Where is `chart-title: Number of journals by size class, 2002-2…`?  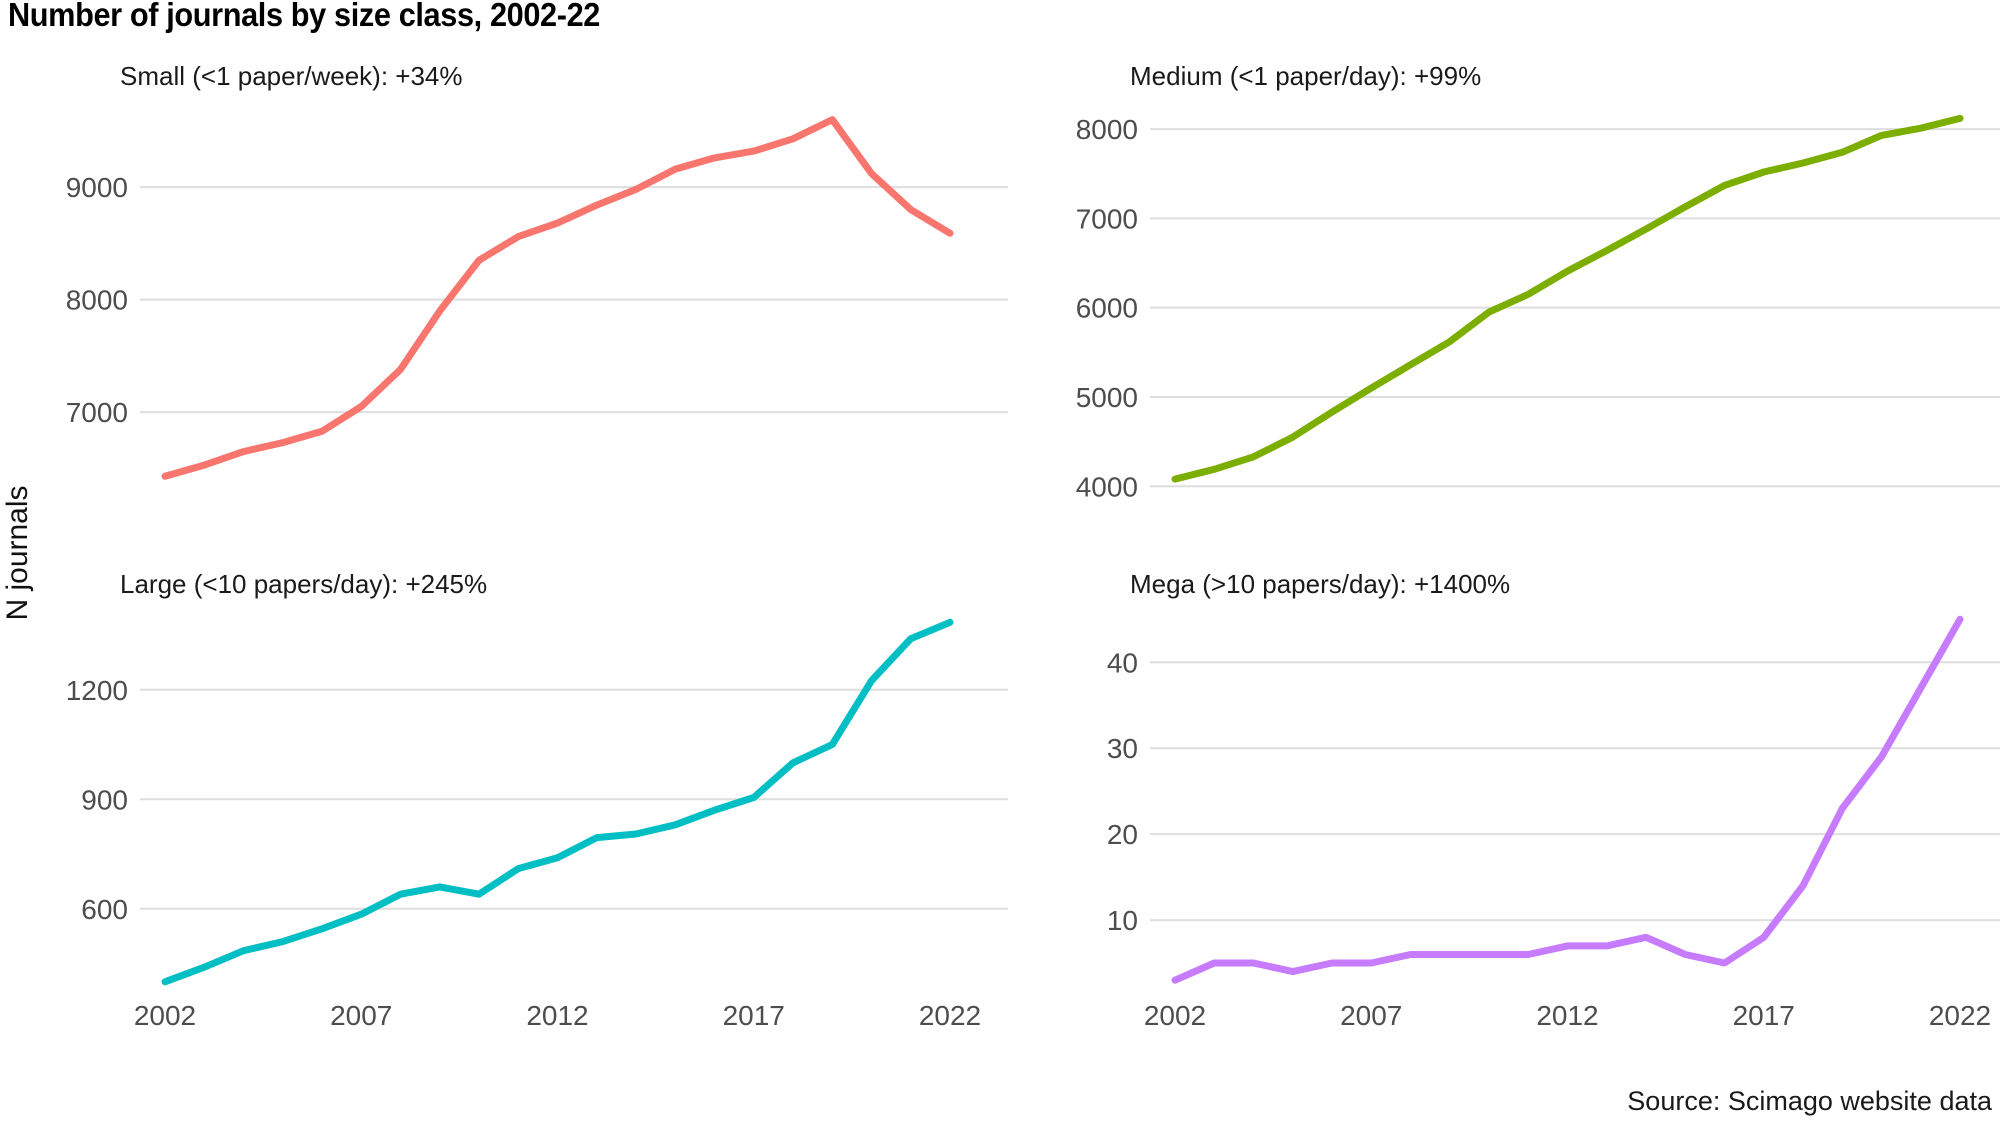 chart-title: Number of journals by size class, 2002-2… is located at coordinates (304, 16).